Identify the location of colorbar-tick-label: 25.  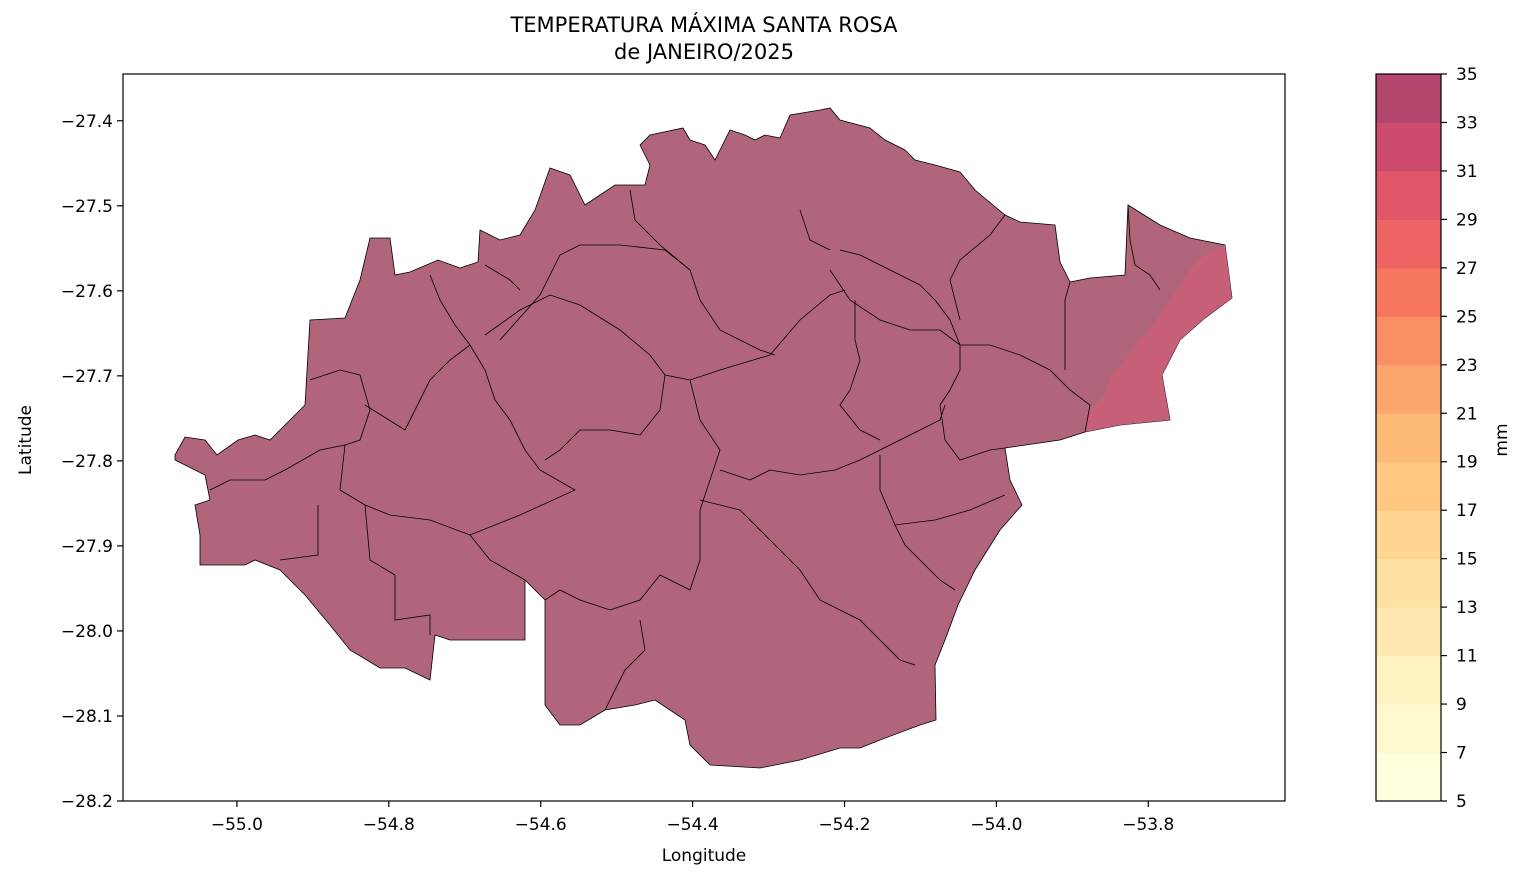
(1467, 317).